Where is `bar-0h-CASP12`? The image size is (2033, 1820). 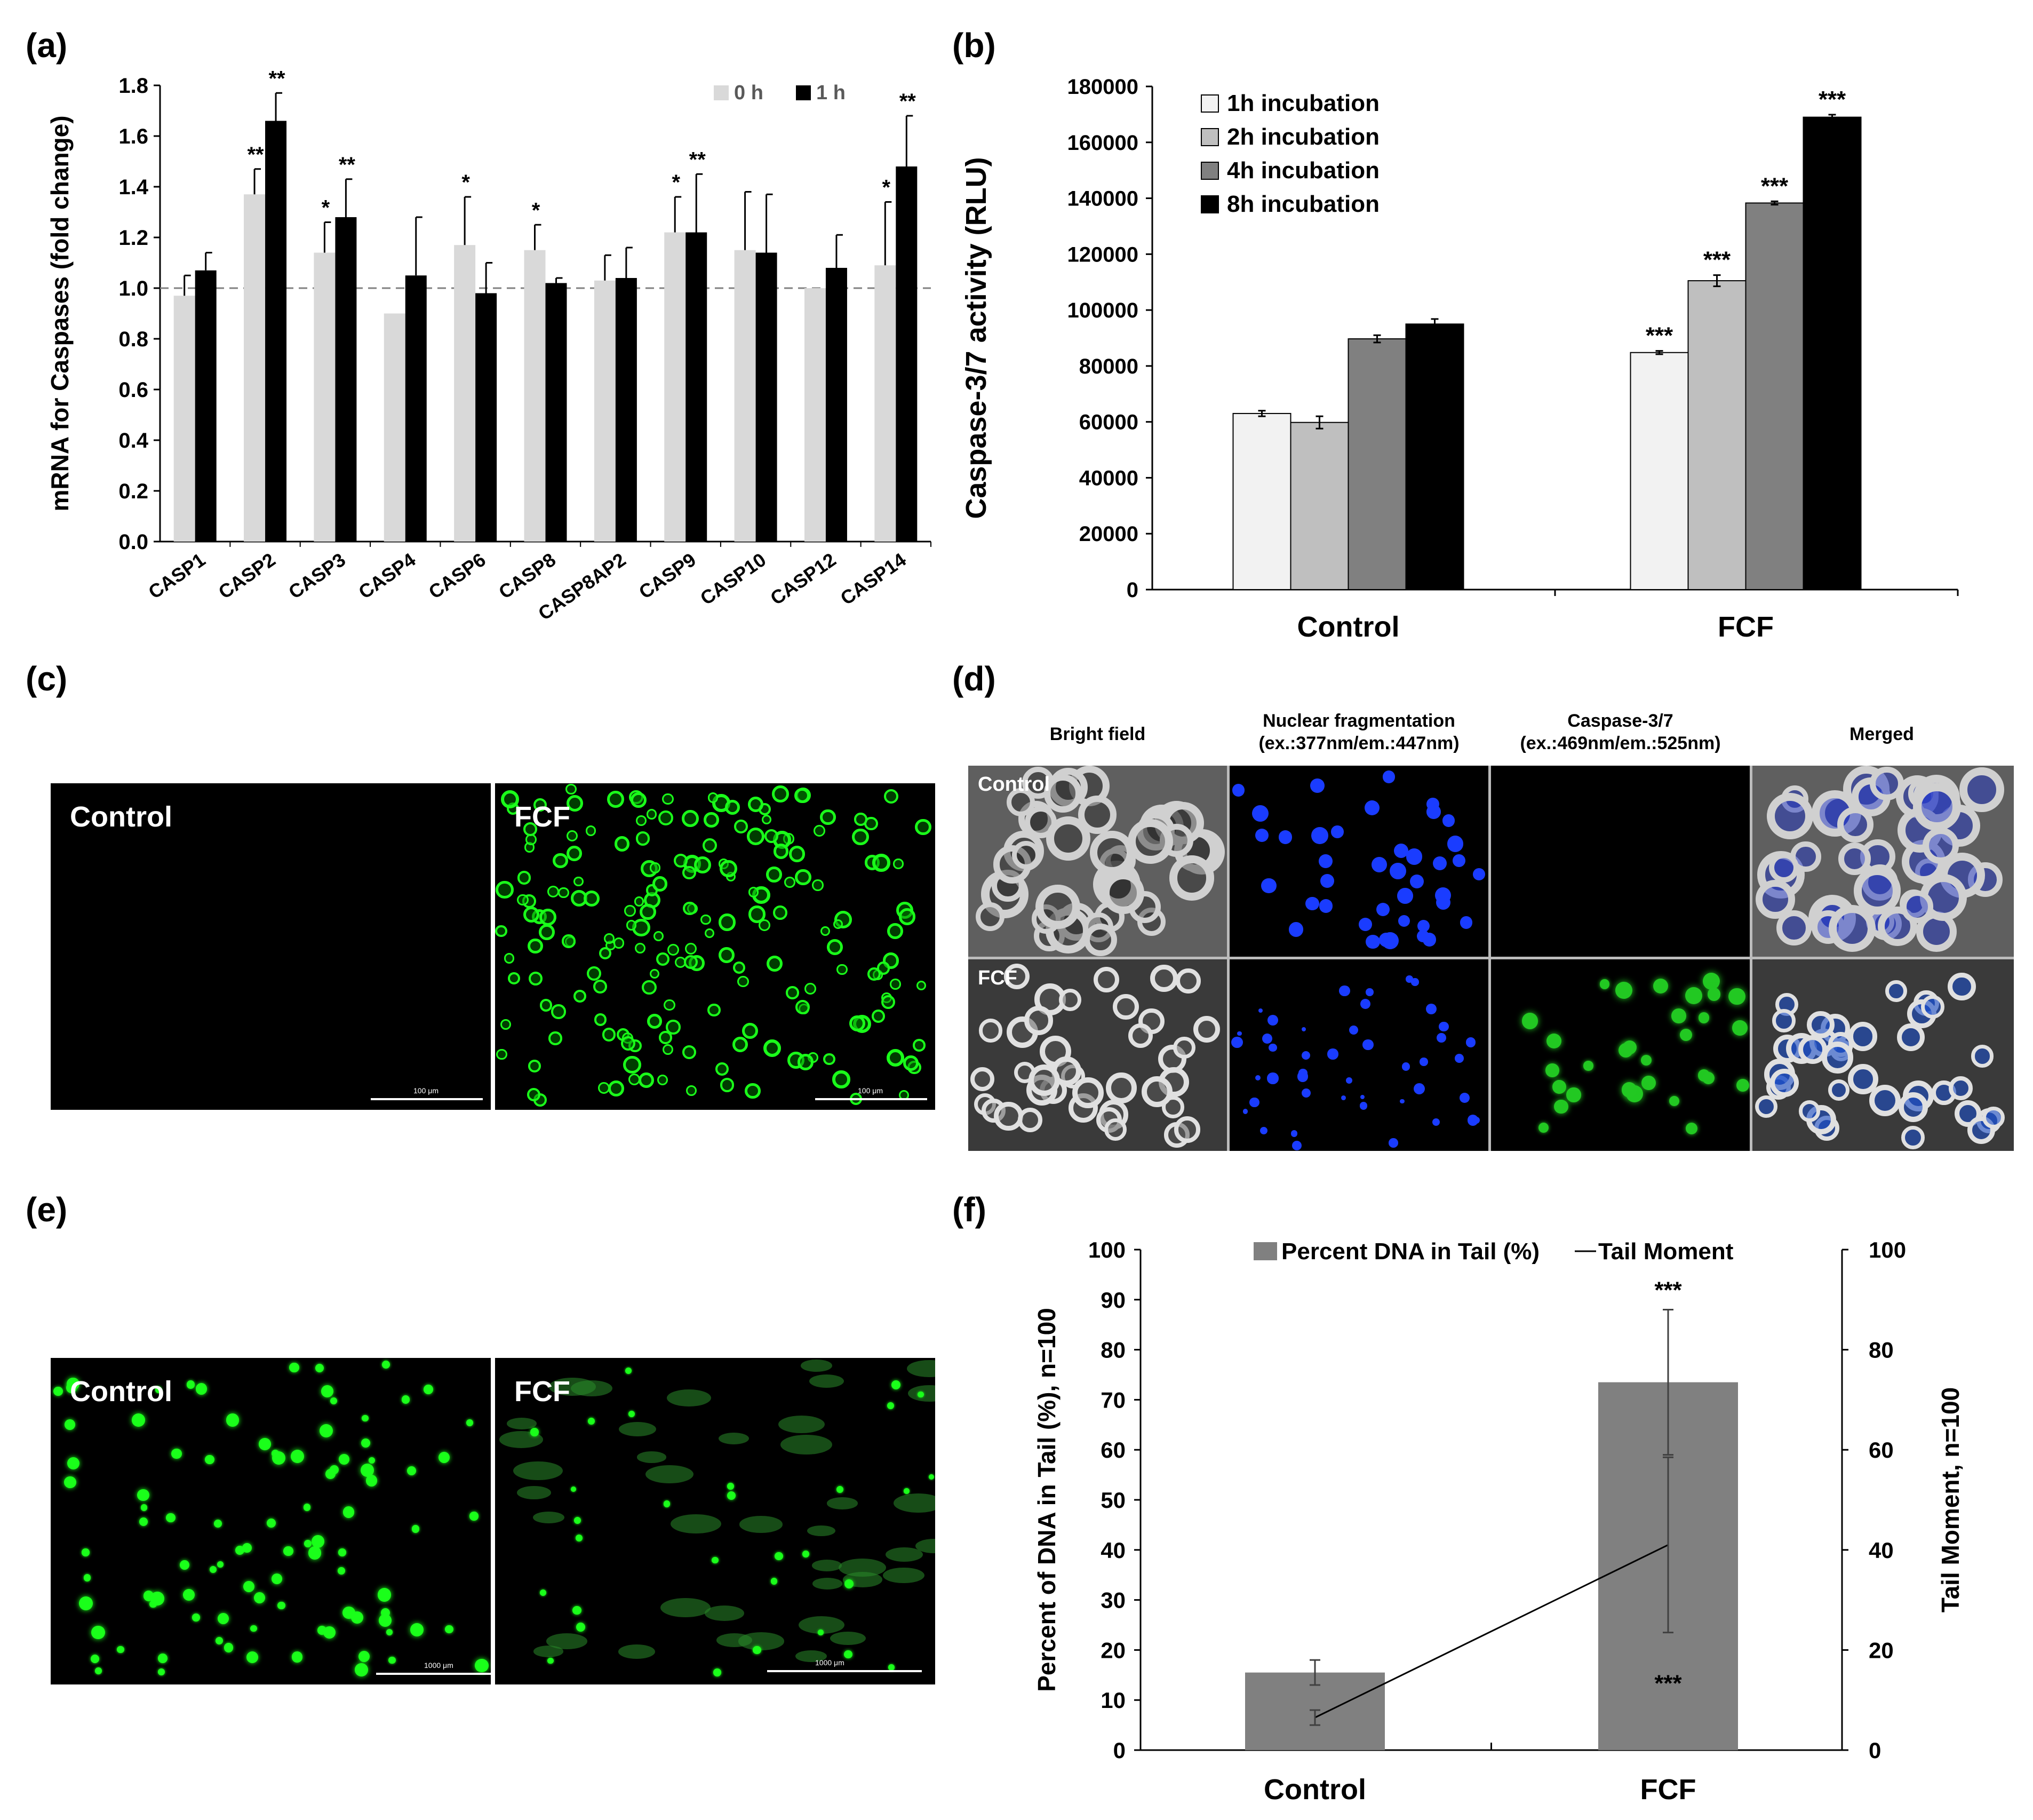 bar-0h-CASP12 is located at coordinates (815, 415).